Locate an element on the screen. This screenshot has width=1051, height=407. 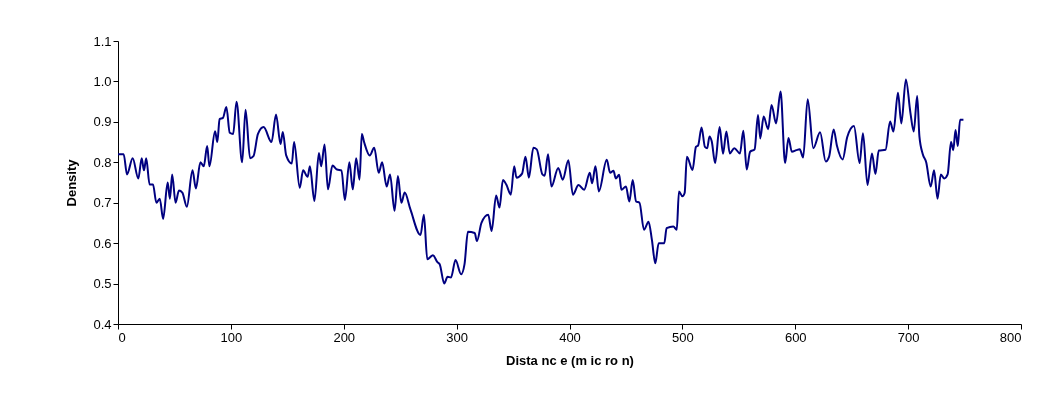
y-tick-label: 0.8 is located at coordinates (102, 162).